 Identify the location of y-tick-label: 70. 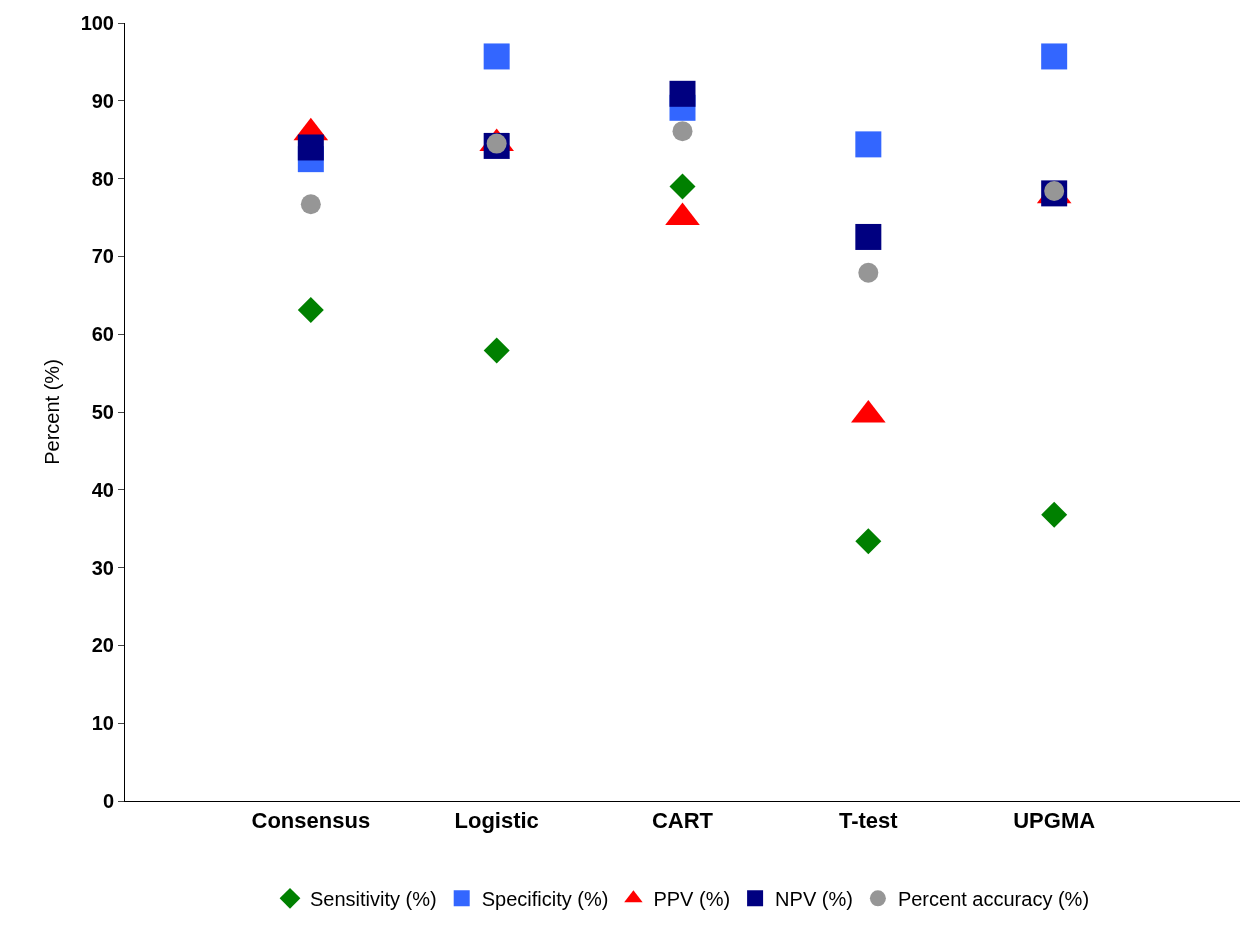
(102, 256).